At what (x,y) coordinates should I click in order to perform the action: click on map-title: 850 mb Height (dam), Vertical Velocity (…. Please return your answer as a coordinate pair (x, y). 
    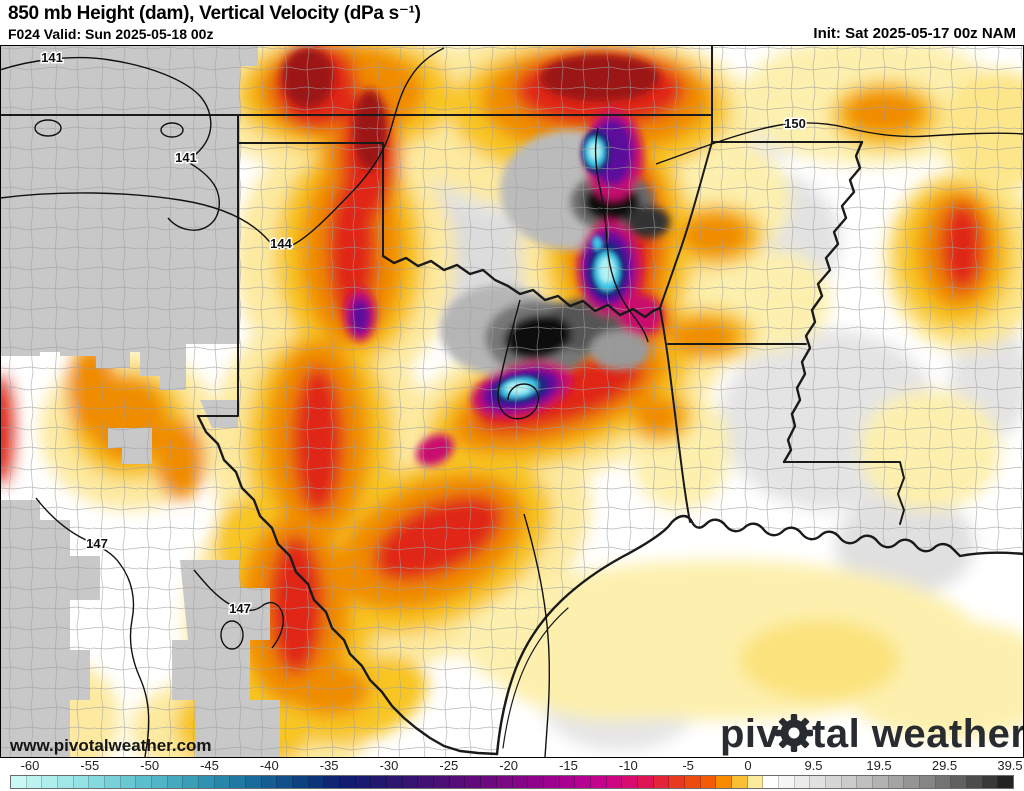
    Looking at the image, I should click on (214, 13).